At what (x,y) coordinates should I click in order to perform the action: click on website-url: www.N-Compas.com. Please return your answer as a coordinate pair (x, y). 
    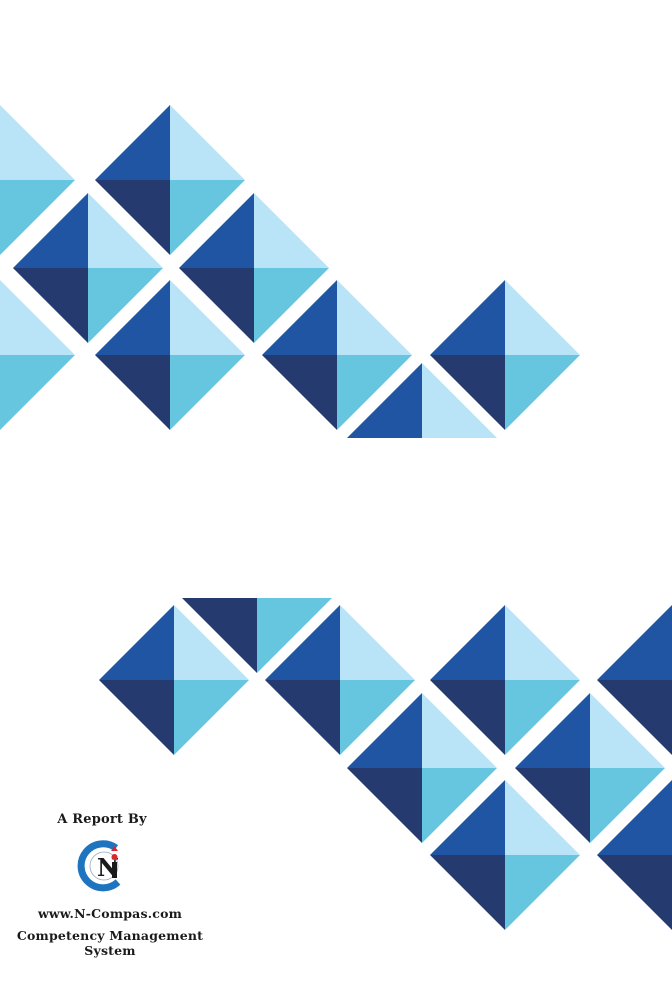
    Looking at the image, I should click on (110, 913).